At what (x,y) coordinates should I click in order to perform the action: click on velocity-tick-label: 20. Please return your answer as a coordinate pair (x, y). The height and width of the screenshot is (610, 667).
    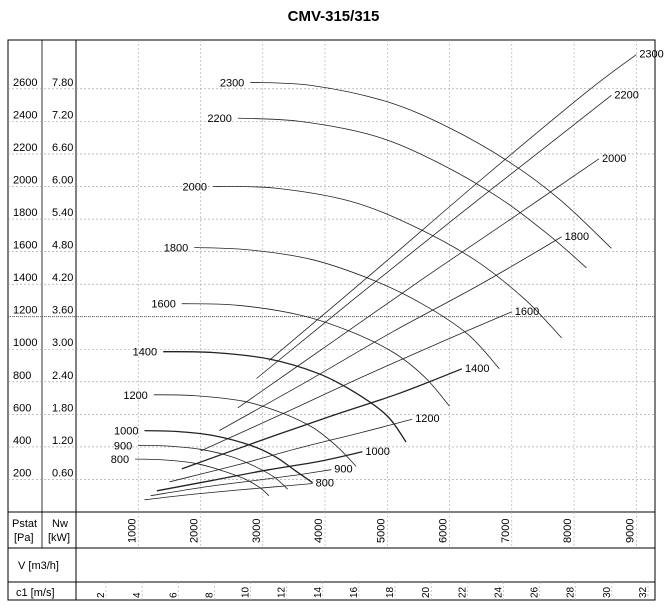
    Looking at the image, I should click on (426, 592).